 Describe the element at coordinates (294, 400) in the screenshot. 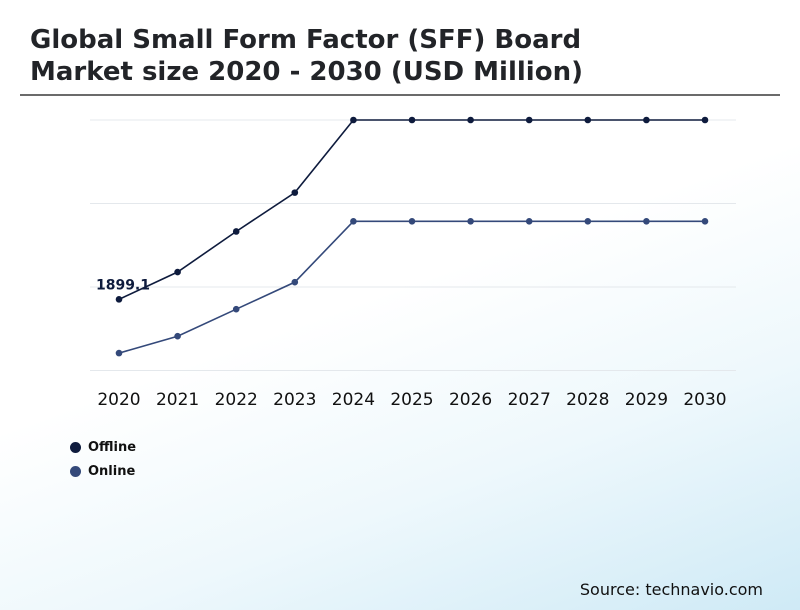

I see `x-tick-label-2023: 2023` at that location.